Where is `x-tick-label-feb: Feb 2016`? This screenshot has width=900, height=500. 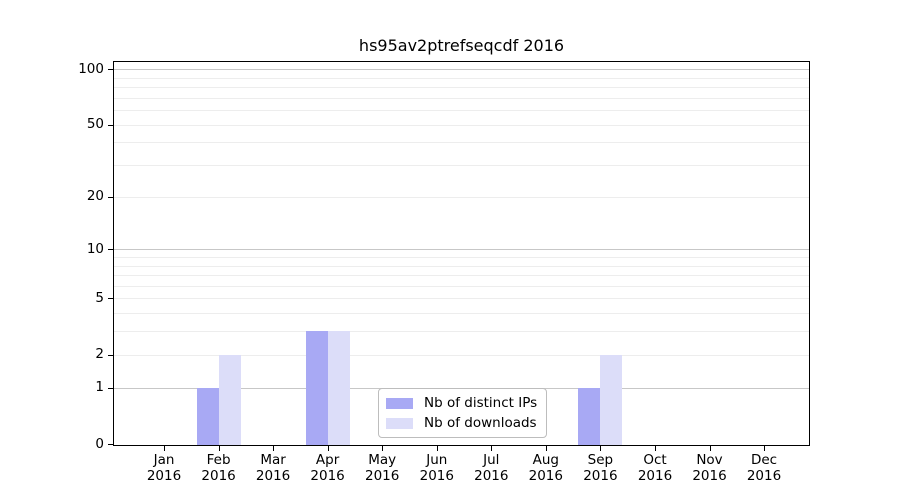 x-tick-label-feb: Feb 2016 is located at coordinates (218, 468).